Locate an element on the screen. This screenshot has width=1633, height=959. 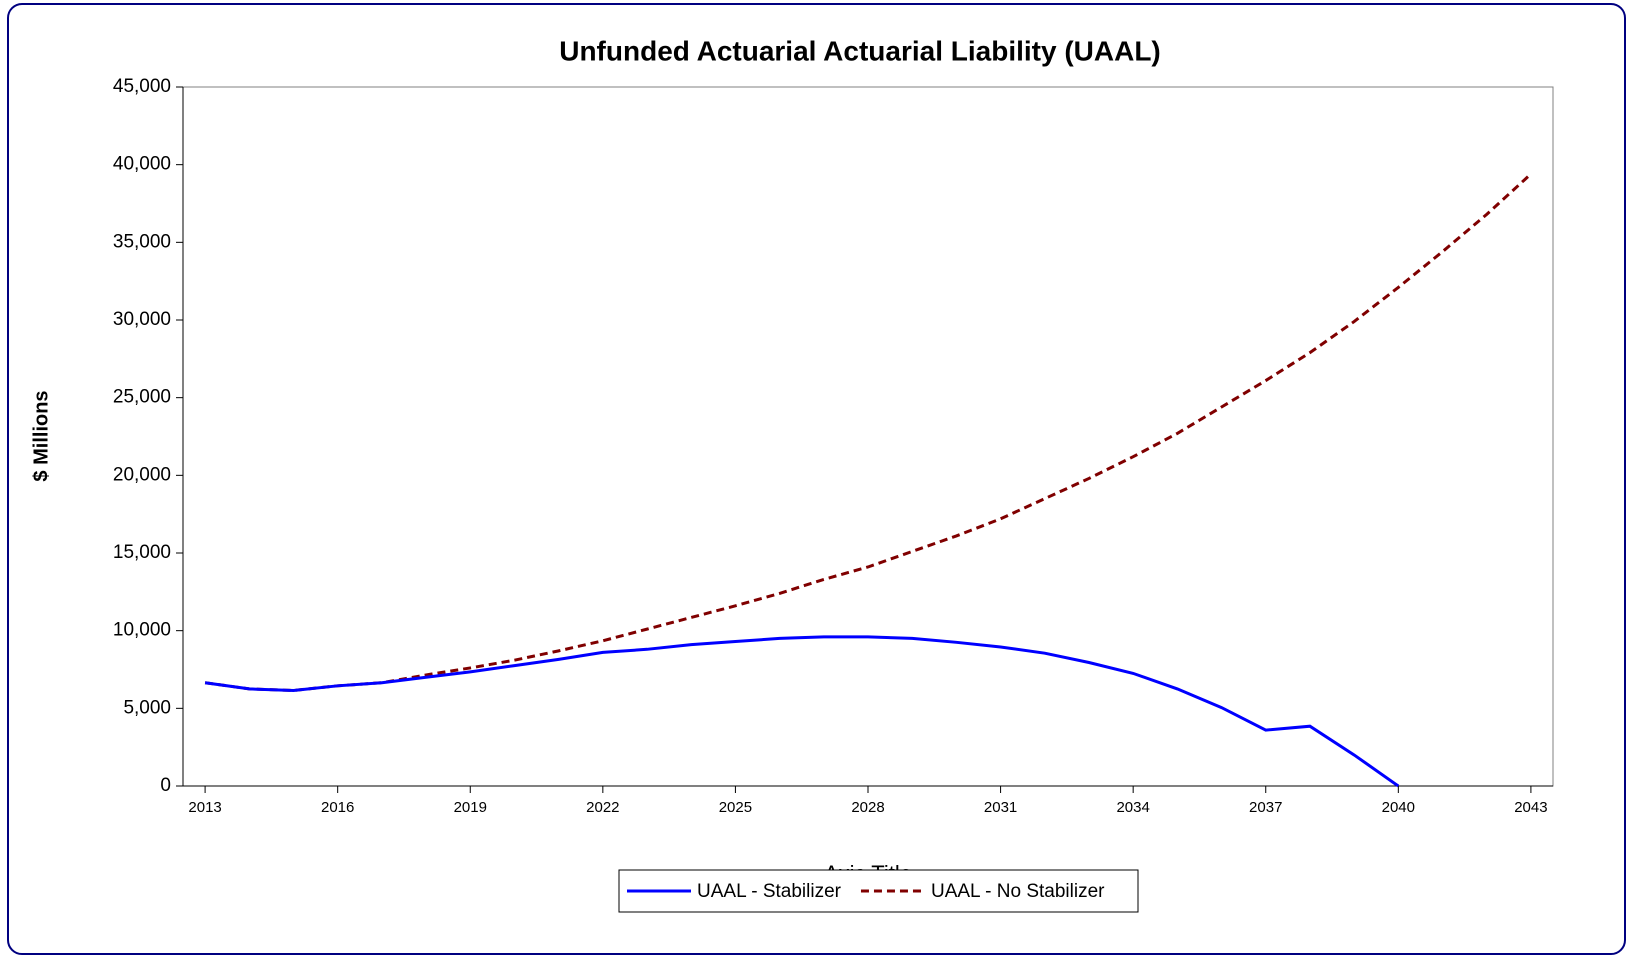
x-tick-label: 2031 is located at coordinates (1000, 807).